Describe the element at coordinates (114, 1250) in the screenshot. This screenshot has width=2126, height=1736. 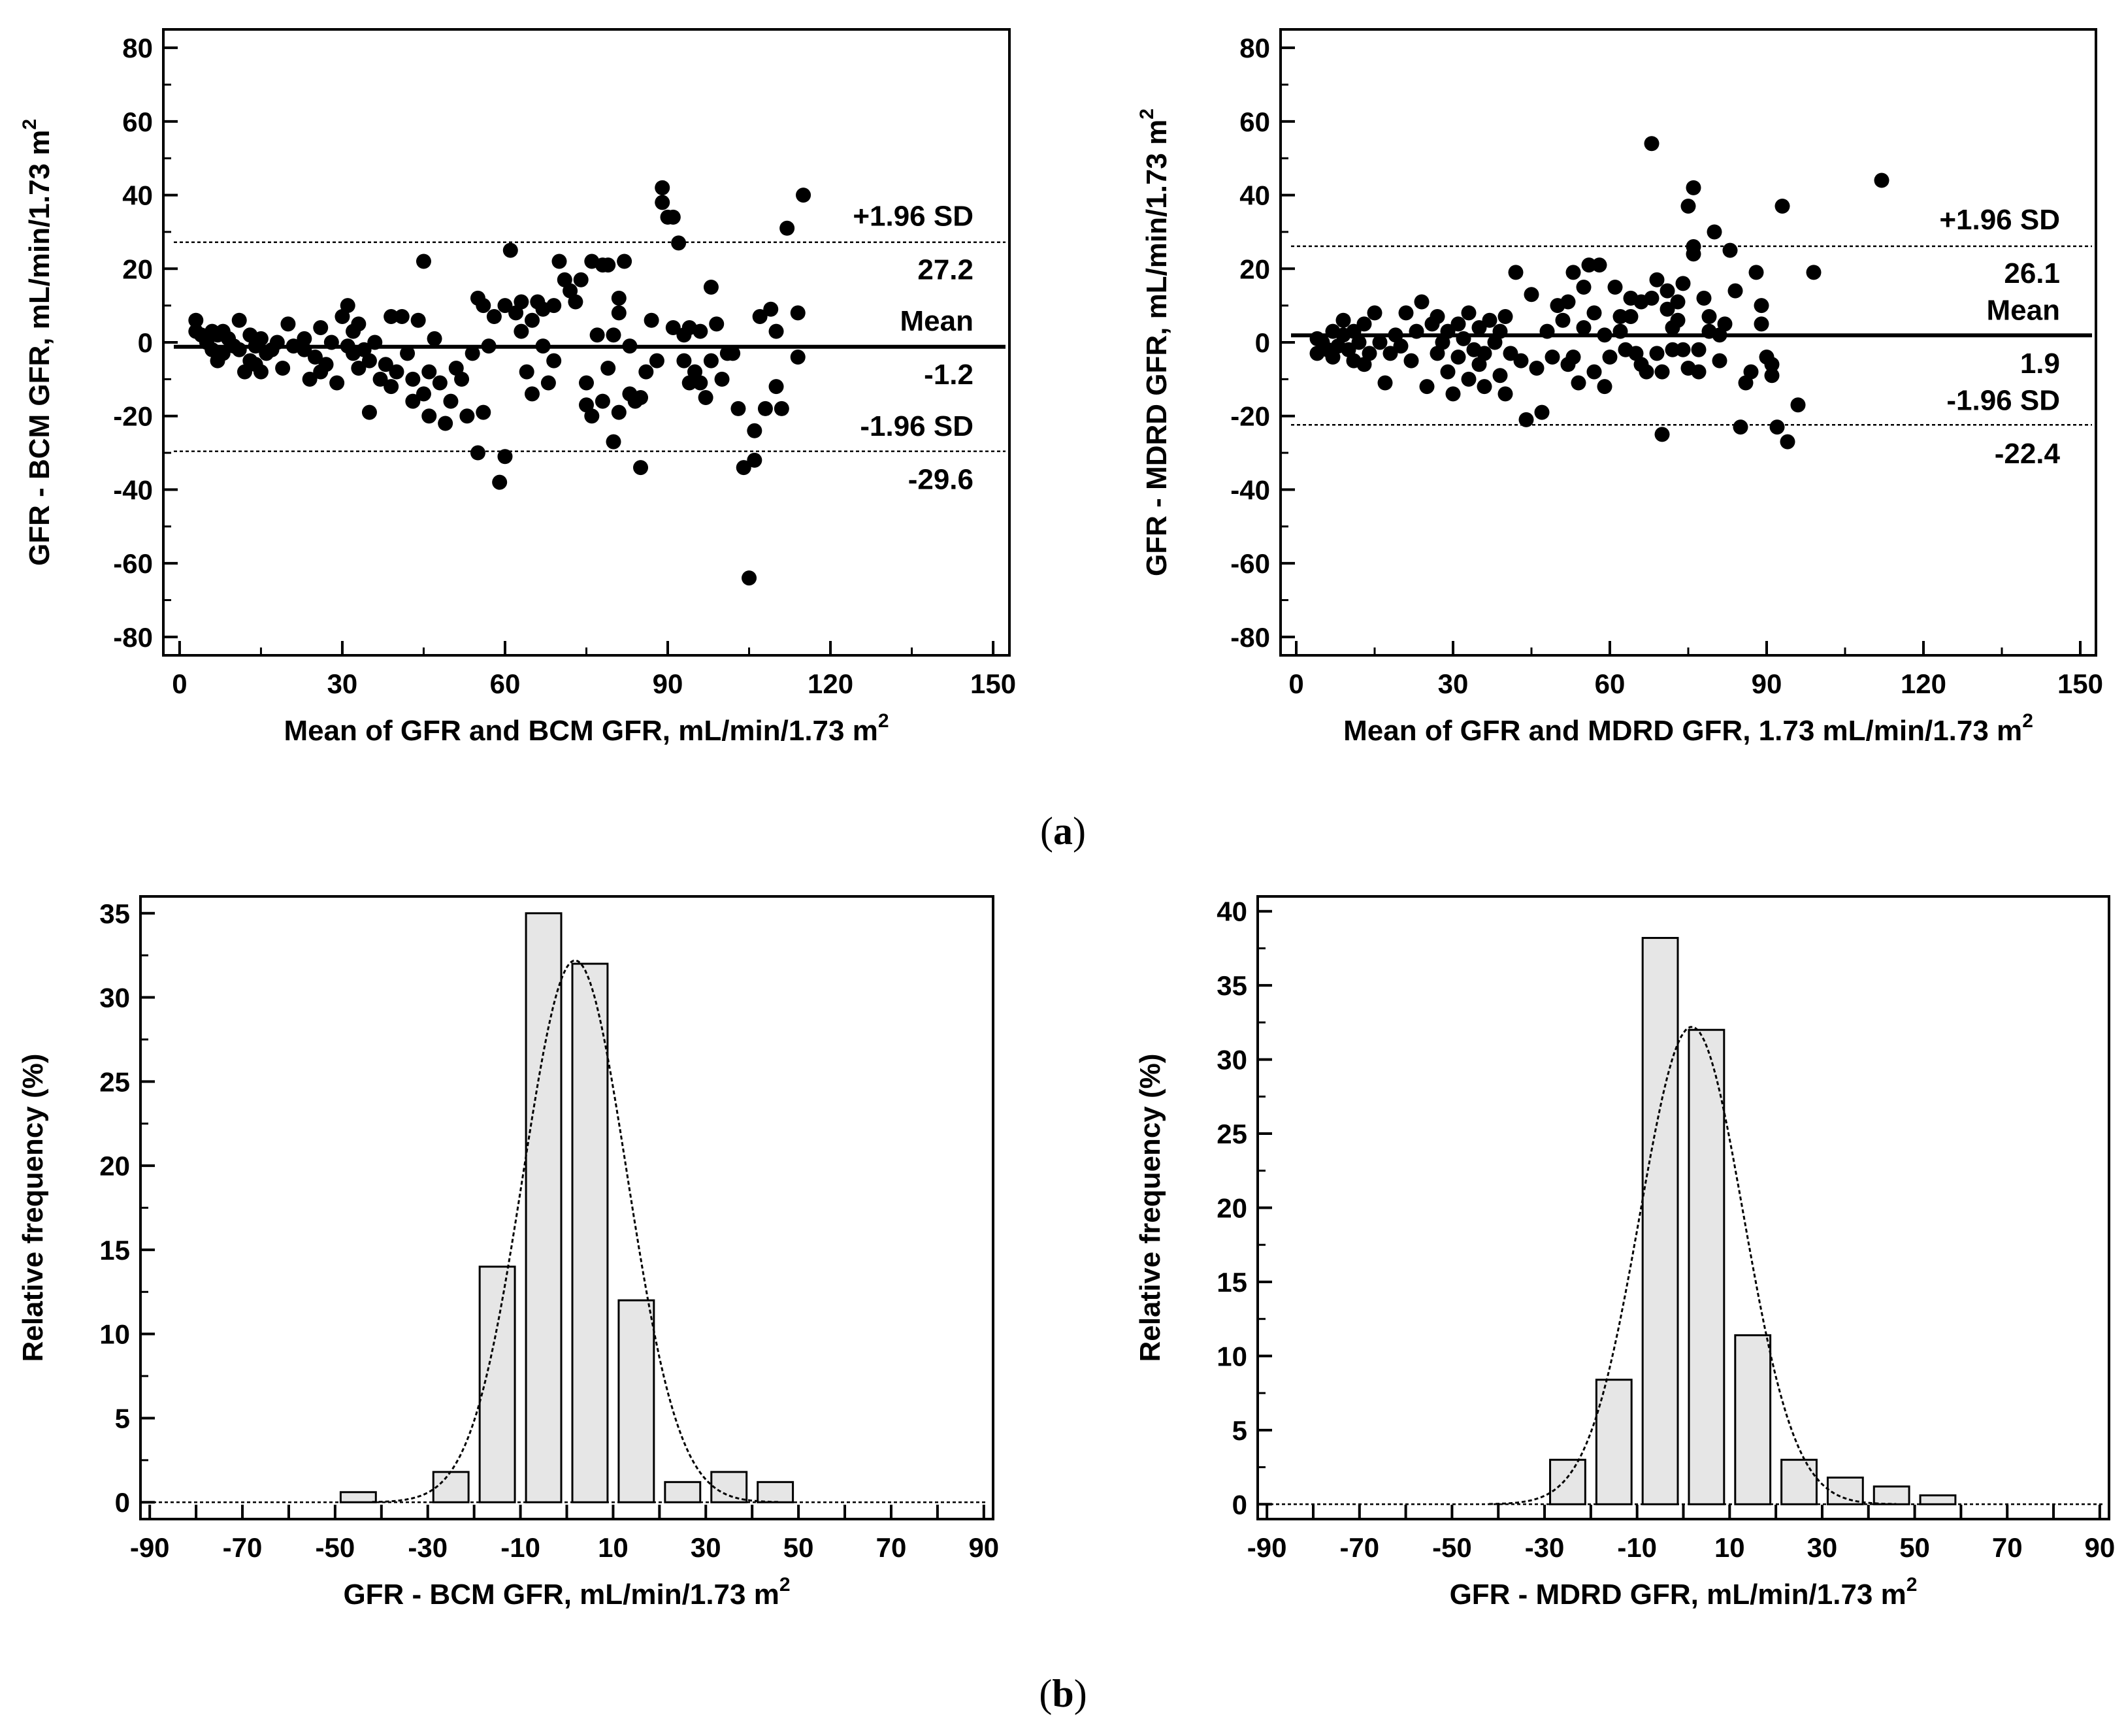
I see `y-tick-label: 15` at that location.